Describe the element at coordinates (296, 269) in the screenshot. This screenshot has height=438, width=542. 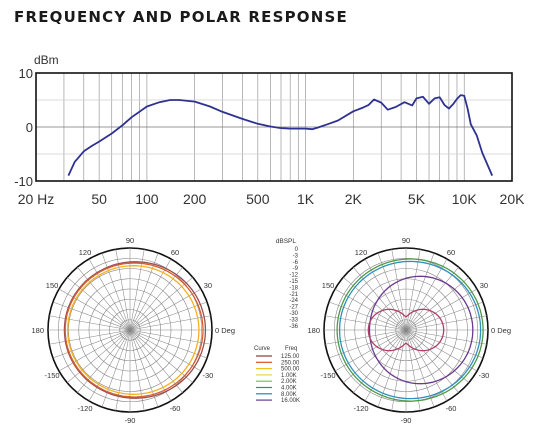
I see `scale-tick-label: -9` at that location.